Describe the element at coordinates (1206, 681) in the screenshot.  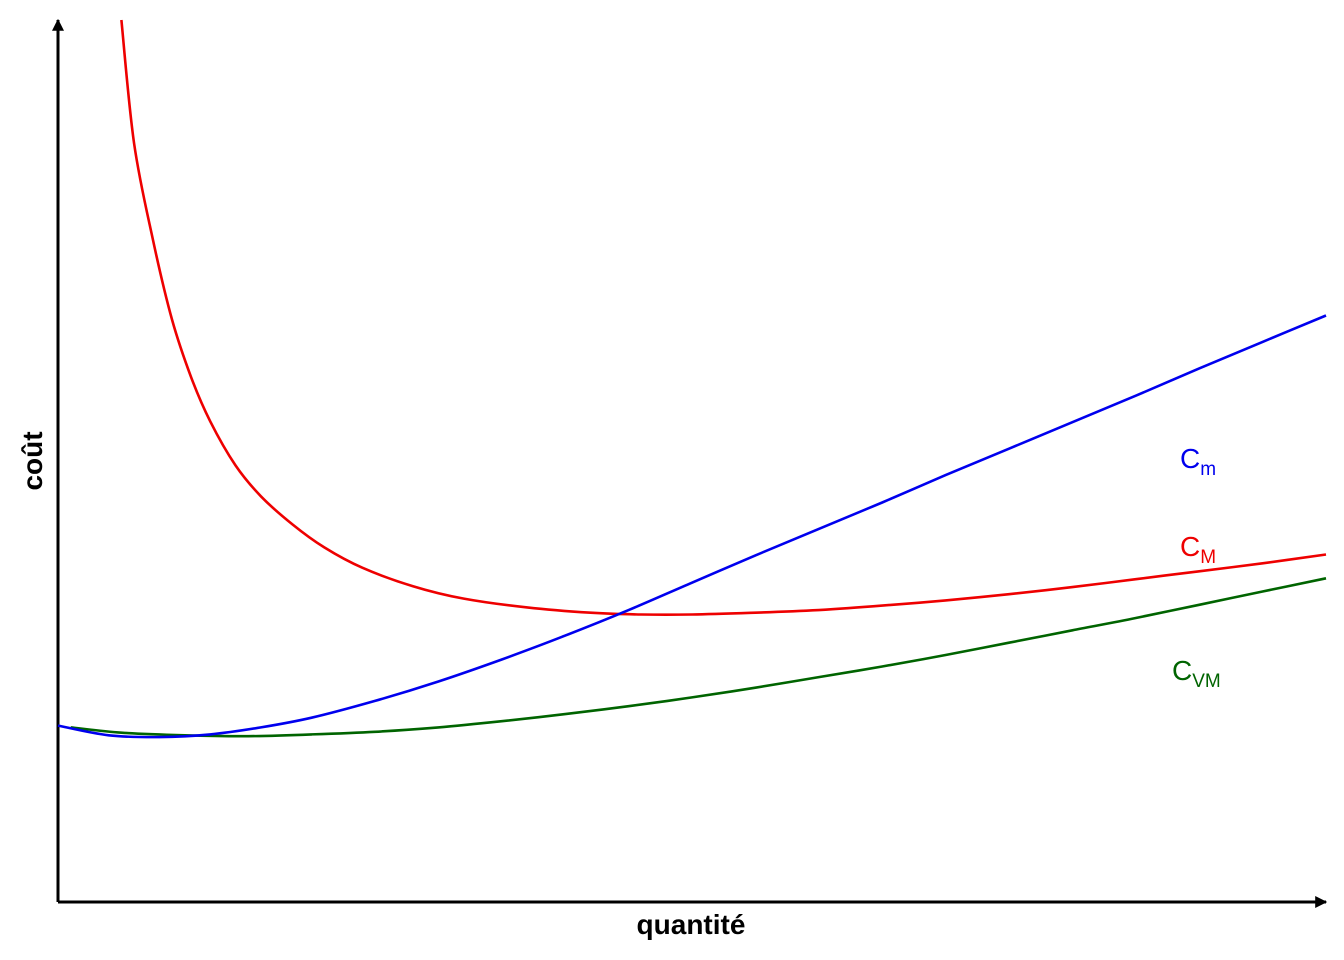
I see `series-label-subscript: VM` at that location.